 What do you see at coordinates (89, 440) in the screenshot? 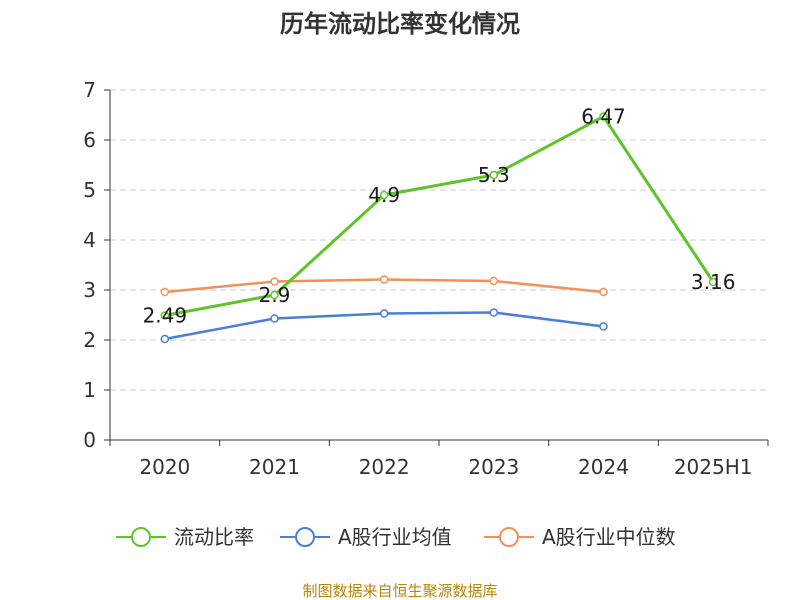
I see `y-tick-label: 0` at bounding box center [89, 440].